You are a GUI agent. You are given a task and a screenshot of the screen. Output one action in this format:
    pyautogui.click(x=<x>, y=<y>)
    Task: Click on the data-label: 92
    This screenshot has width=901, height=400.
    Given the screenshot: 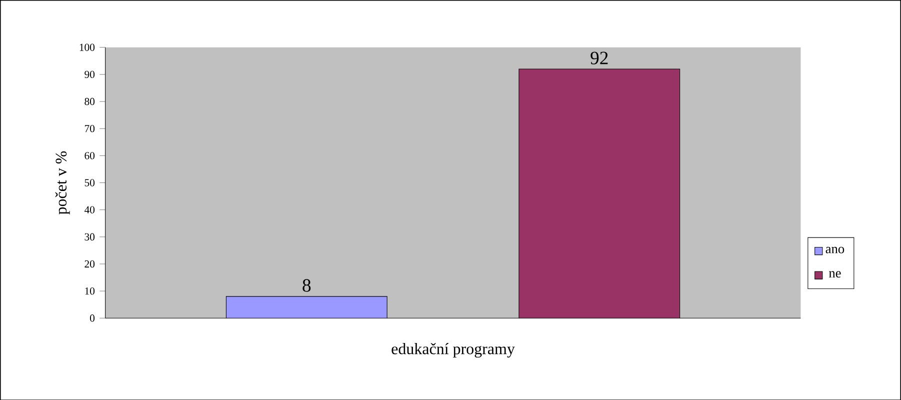 What is the action you would take?
    pyautogui.click(x=599, y=58)
    